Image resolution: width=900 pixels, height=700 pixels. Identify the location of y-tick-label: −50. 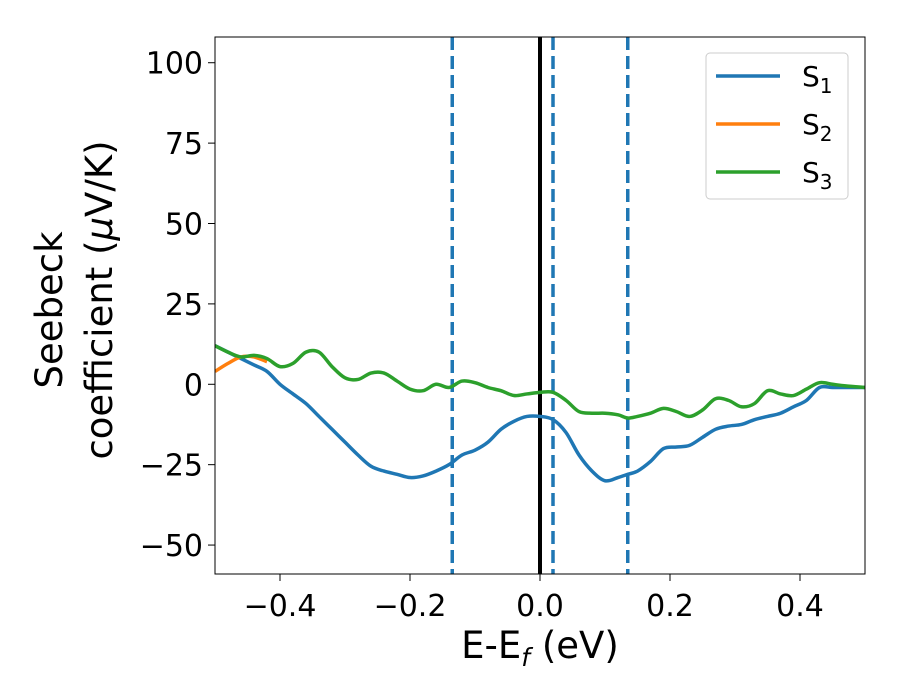
(171, 546).